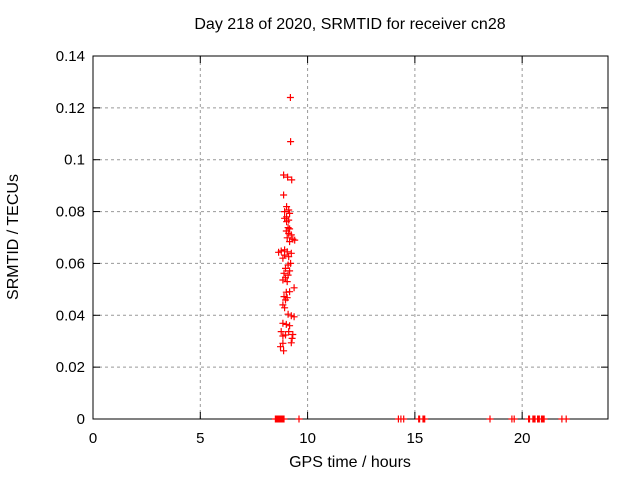  Describe the element at coordinates (70, 315) in the screenshot. I see `y-tick-label: 0.04` at that location.